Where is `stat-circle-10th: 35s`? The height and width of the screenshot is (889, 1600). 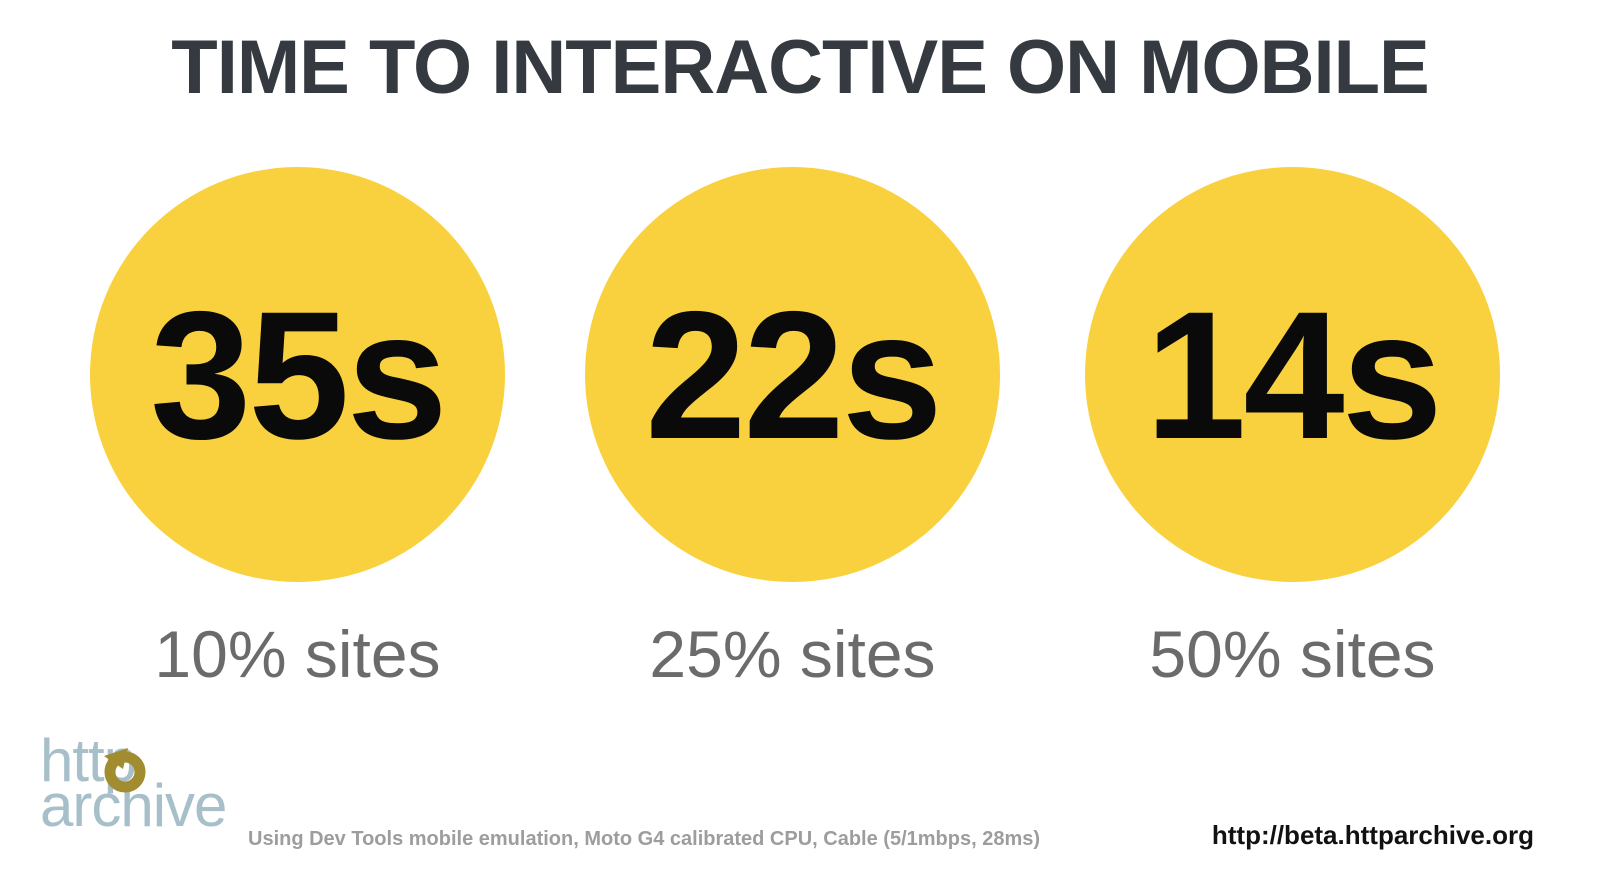 stat-circle-10th: 35s is located at coordinates (297, 374).